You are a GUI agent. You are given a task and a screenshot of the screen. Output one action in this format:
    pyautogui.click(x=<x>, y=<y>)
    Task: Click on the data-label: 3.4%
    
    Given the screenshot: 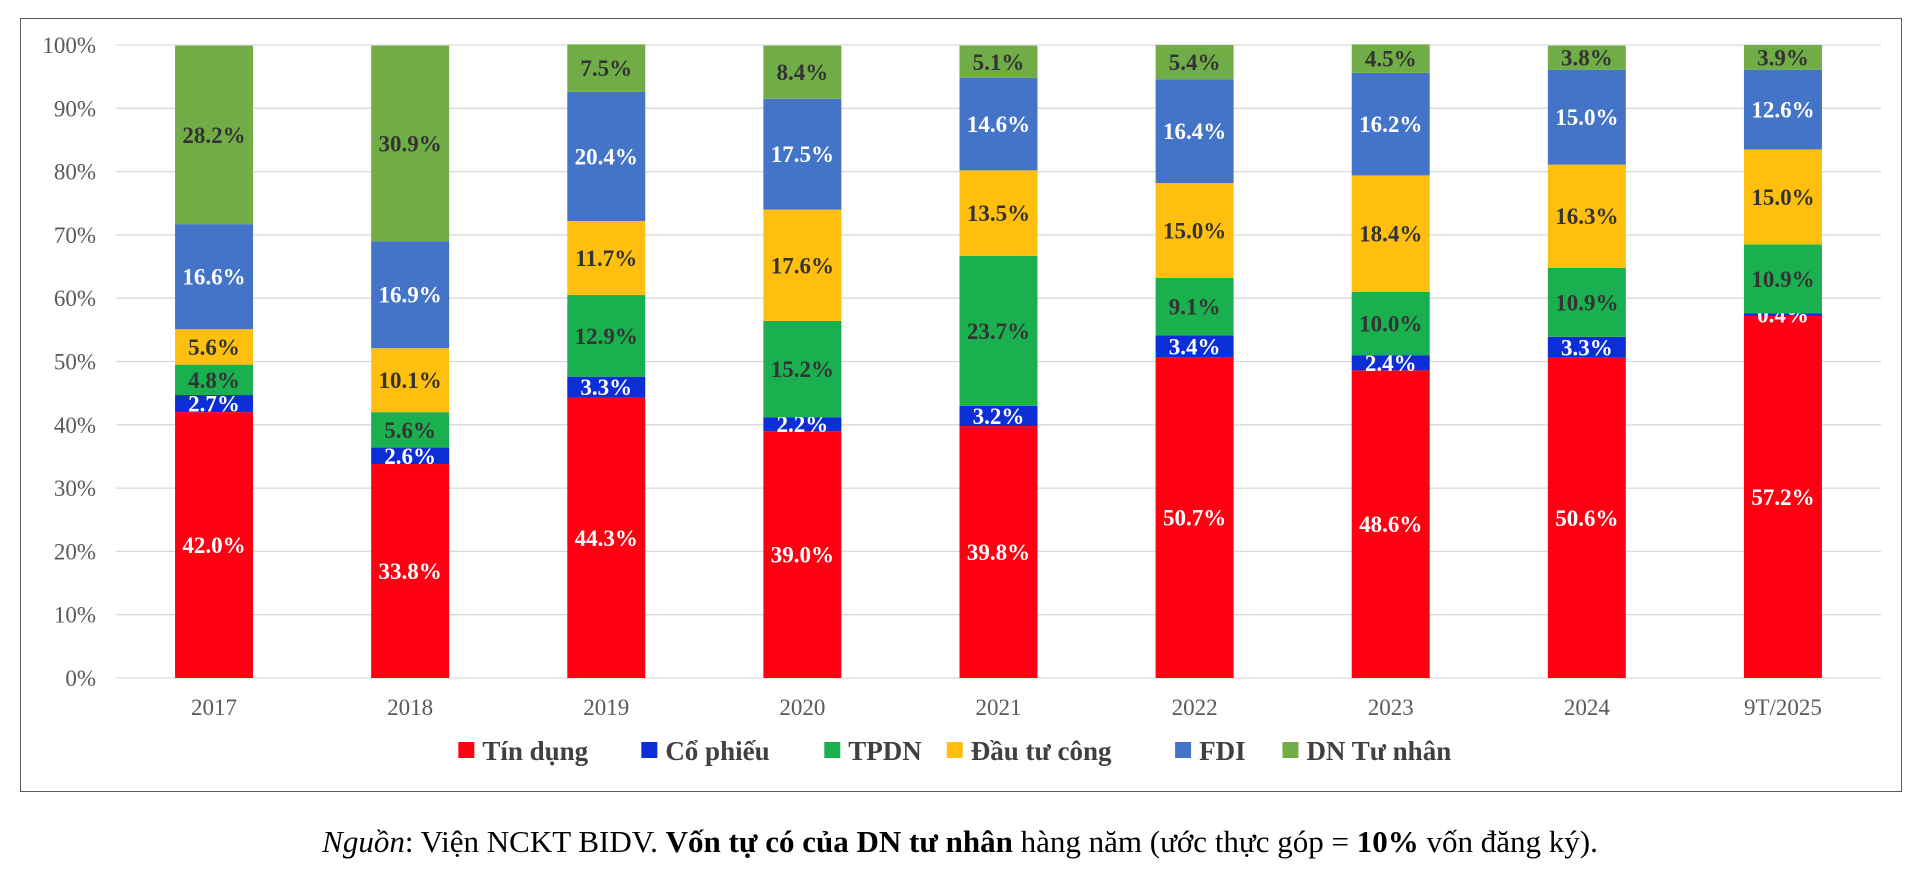 What is the action you would take?
    pyautogui.click(x=1195, y=346)
    